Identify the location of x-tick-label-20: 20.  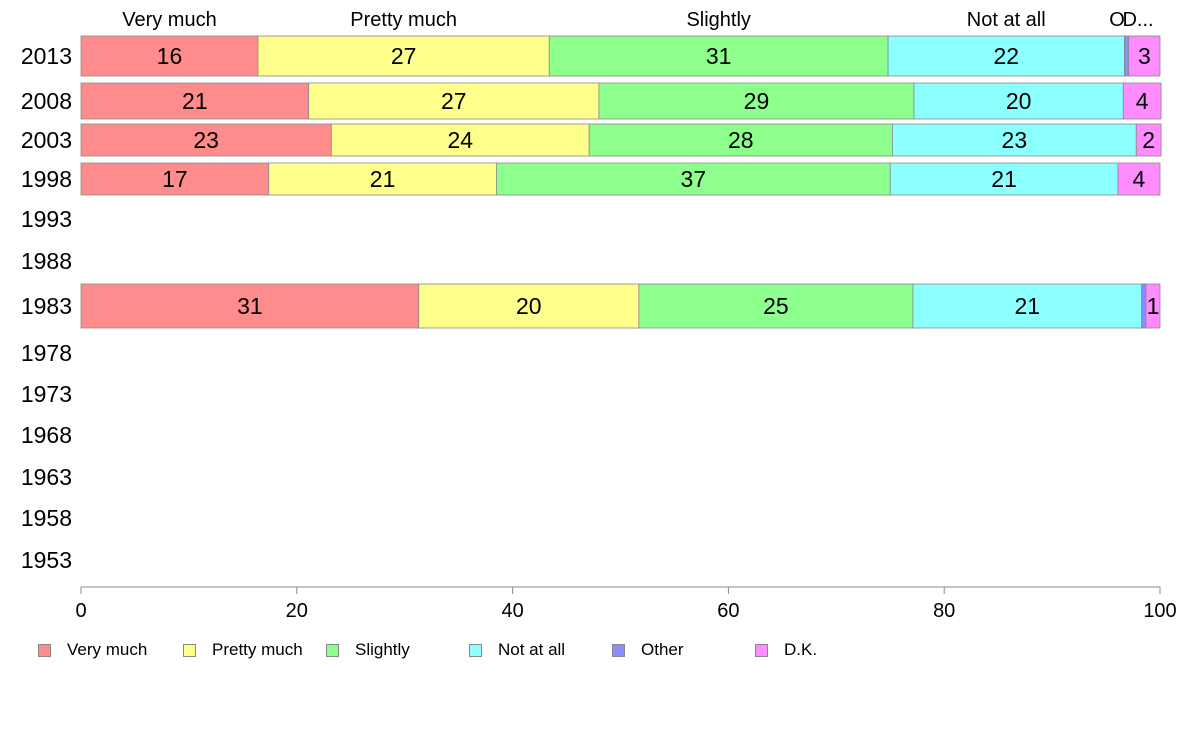
(297, 611).